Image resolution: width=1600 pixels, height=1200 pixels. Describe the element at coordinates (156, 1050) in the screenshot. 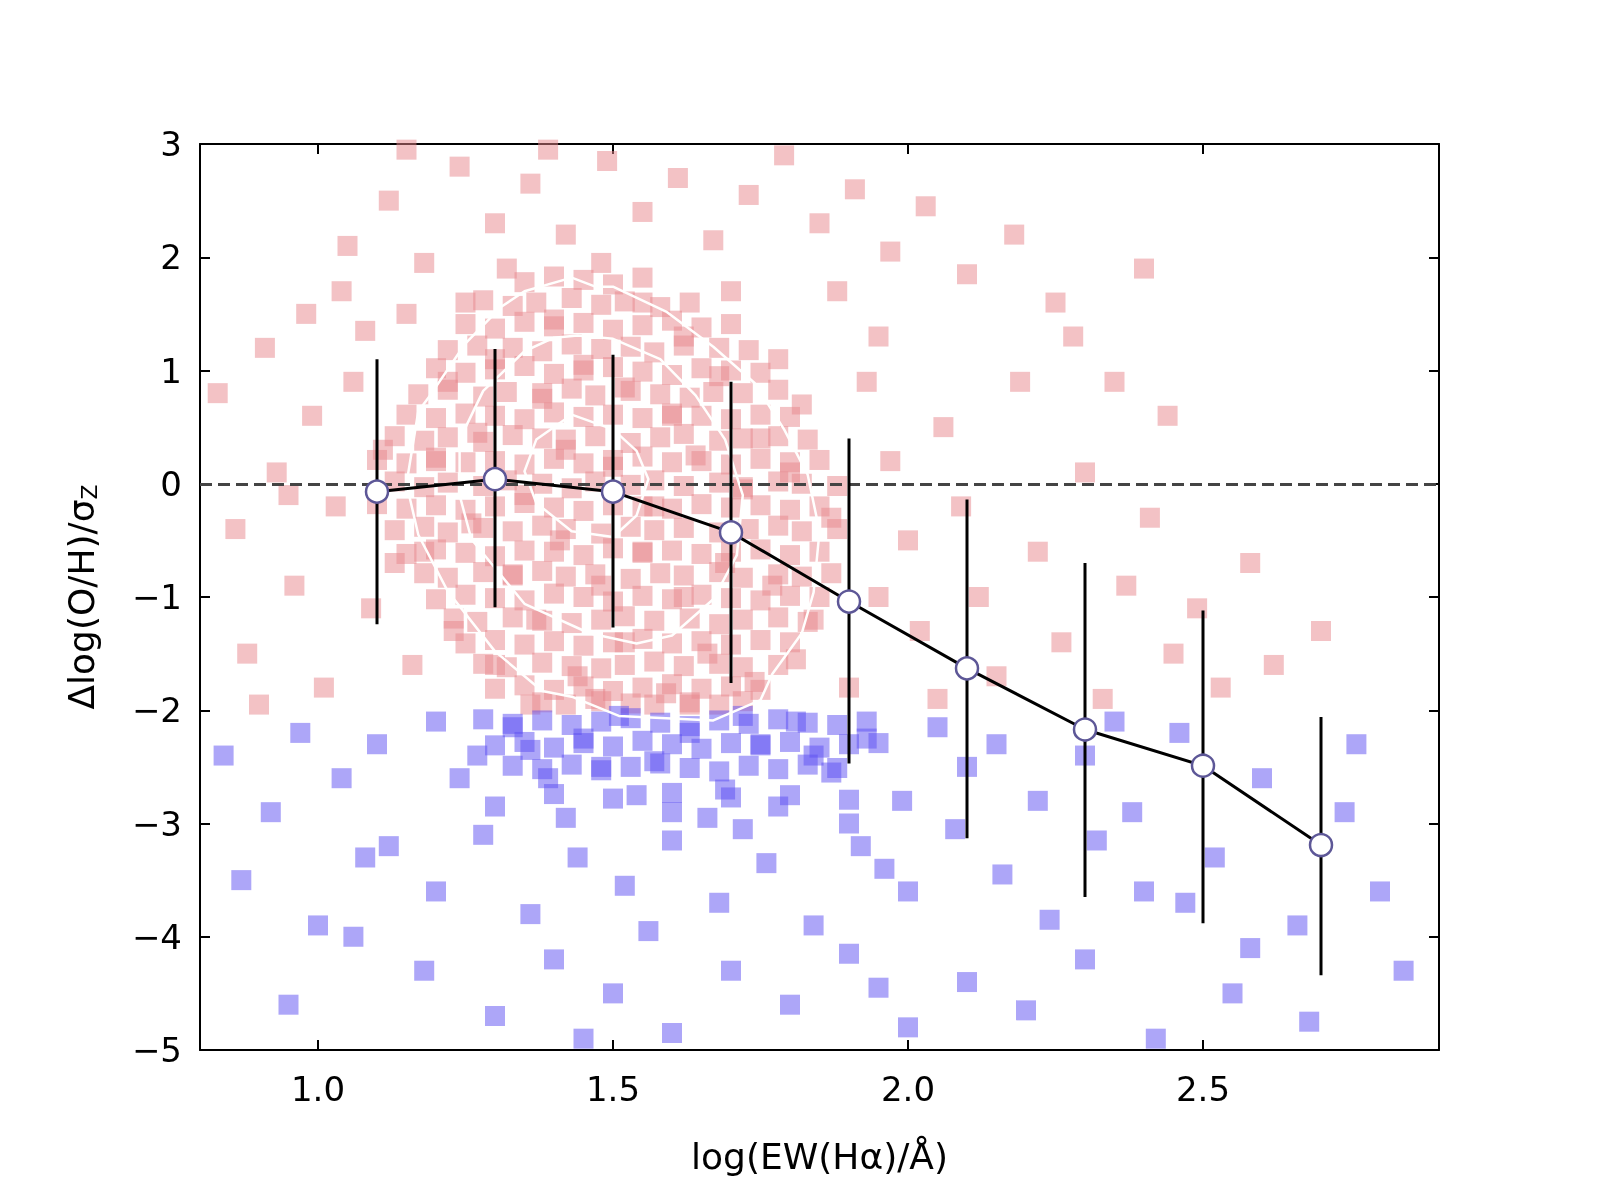

I see `y-tick-label: −5` at that location.